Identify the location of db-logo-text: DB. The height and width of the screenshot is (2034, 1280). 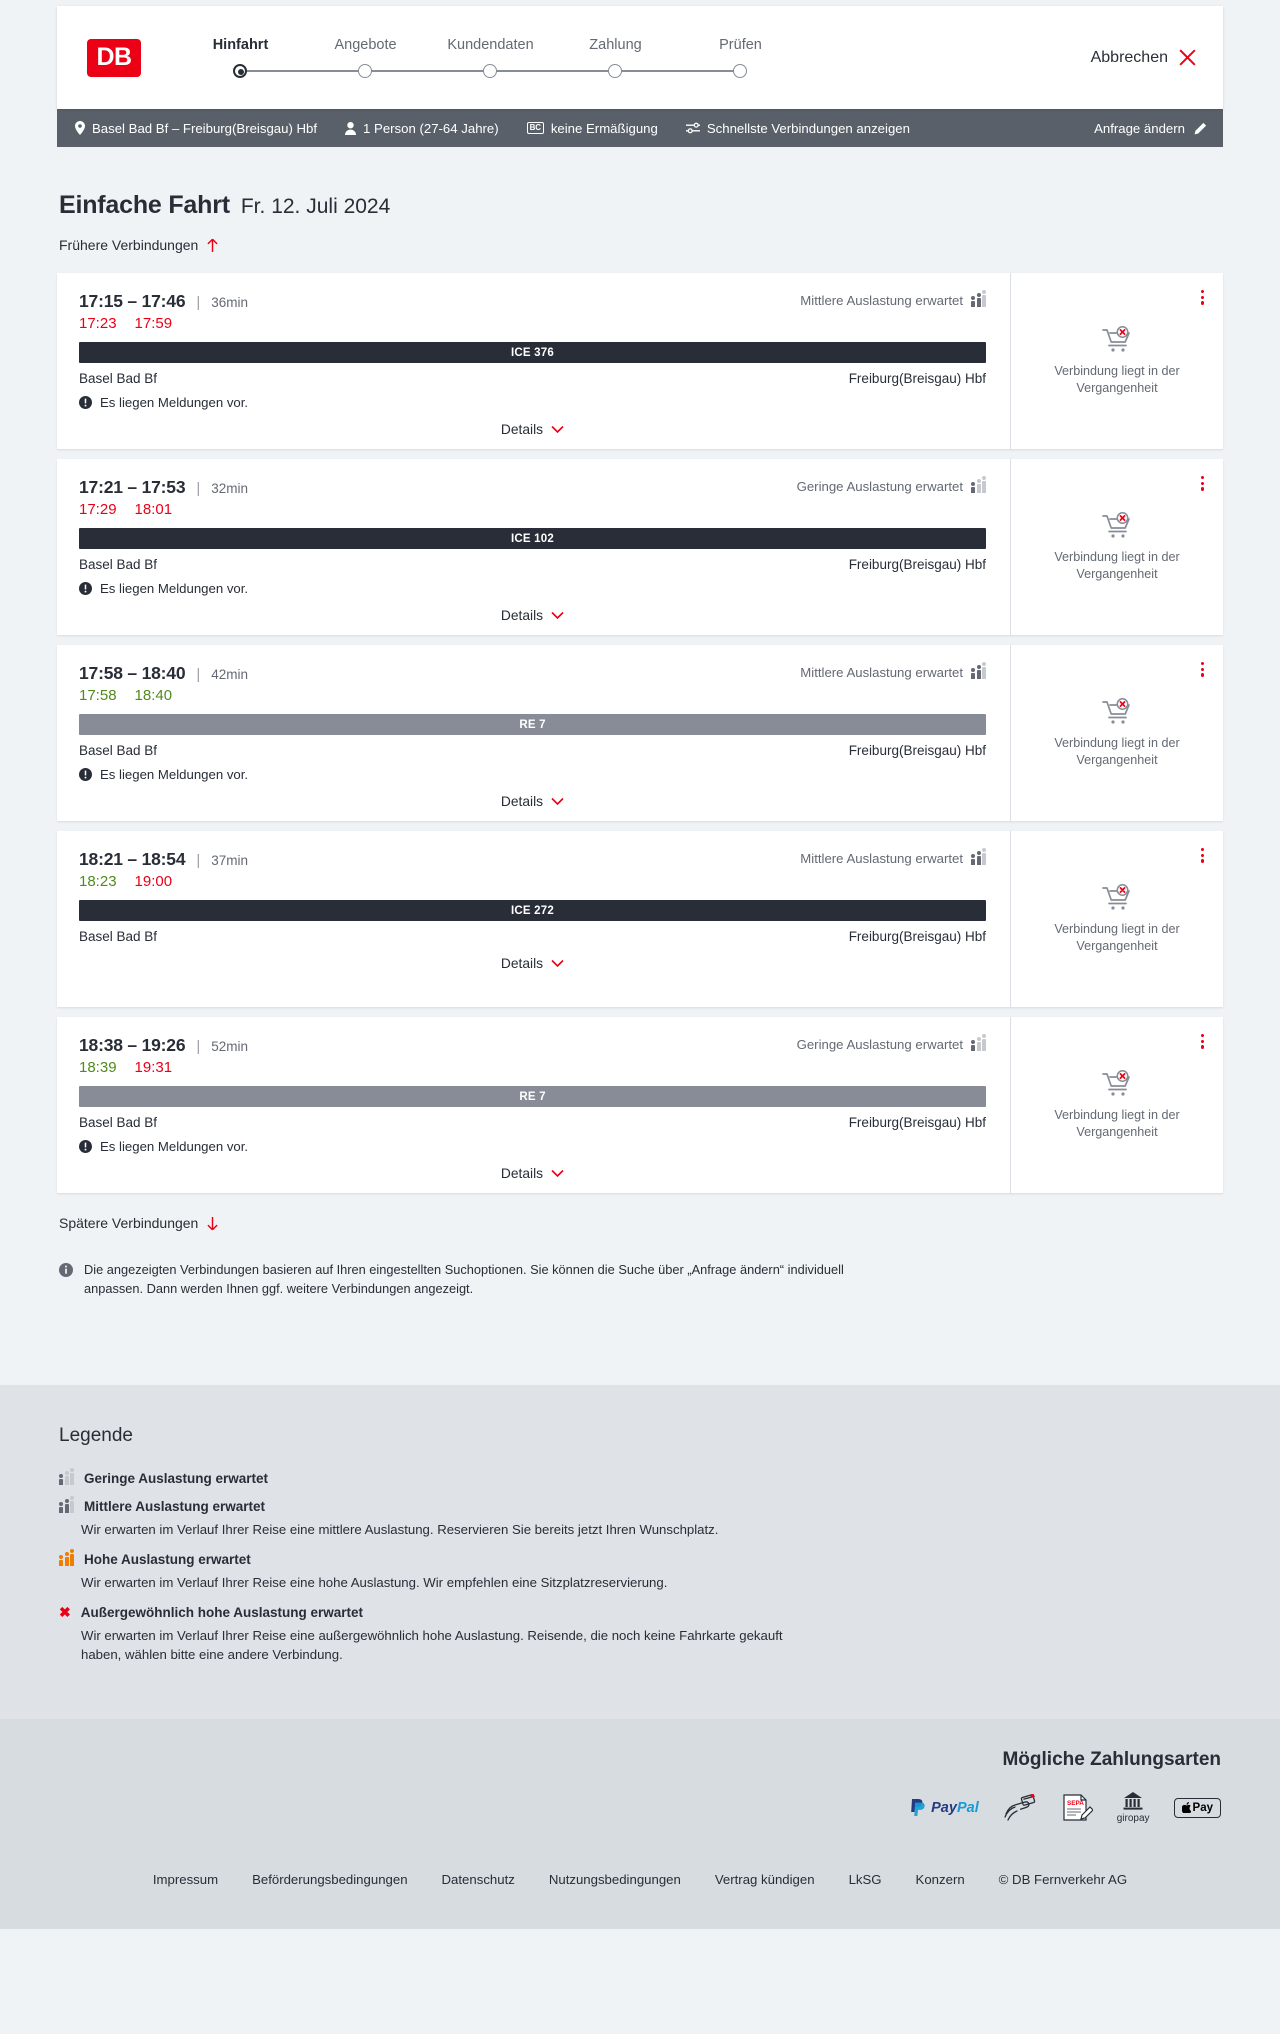
(114, 57).